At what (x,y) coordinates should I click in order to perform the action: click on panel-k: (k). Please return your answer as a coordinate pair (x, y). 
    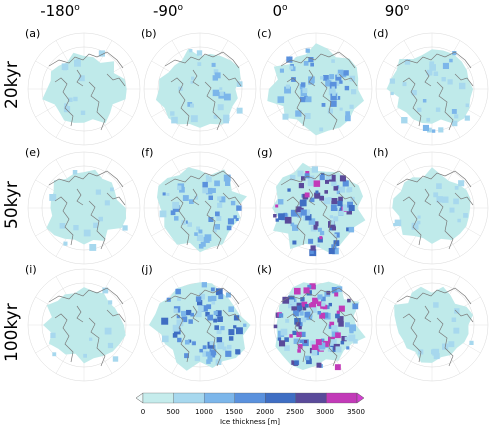
    Looking at the image, I should click on (316, 323).